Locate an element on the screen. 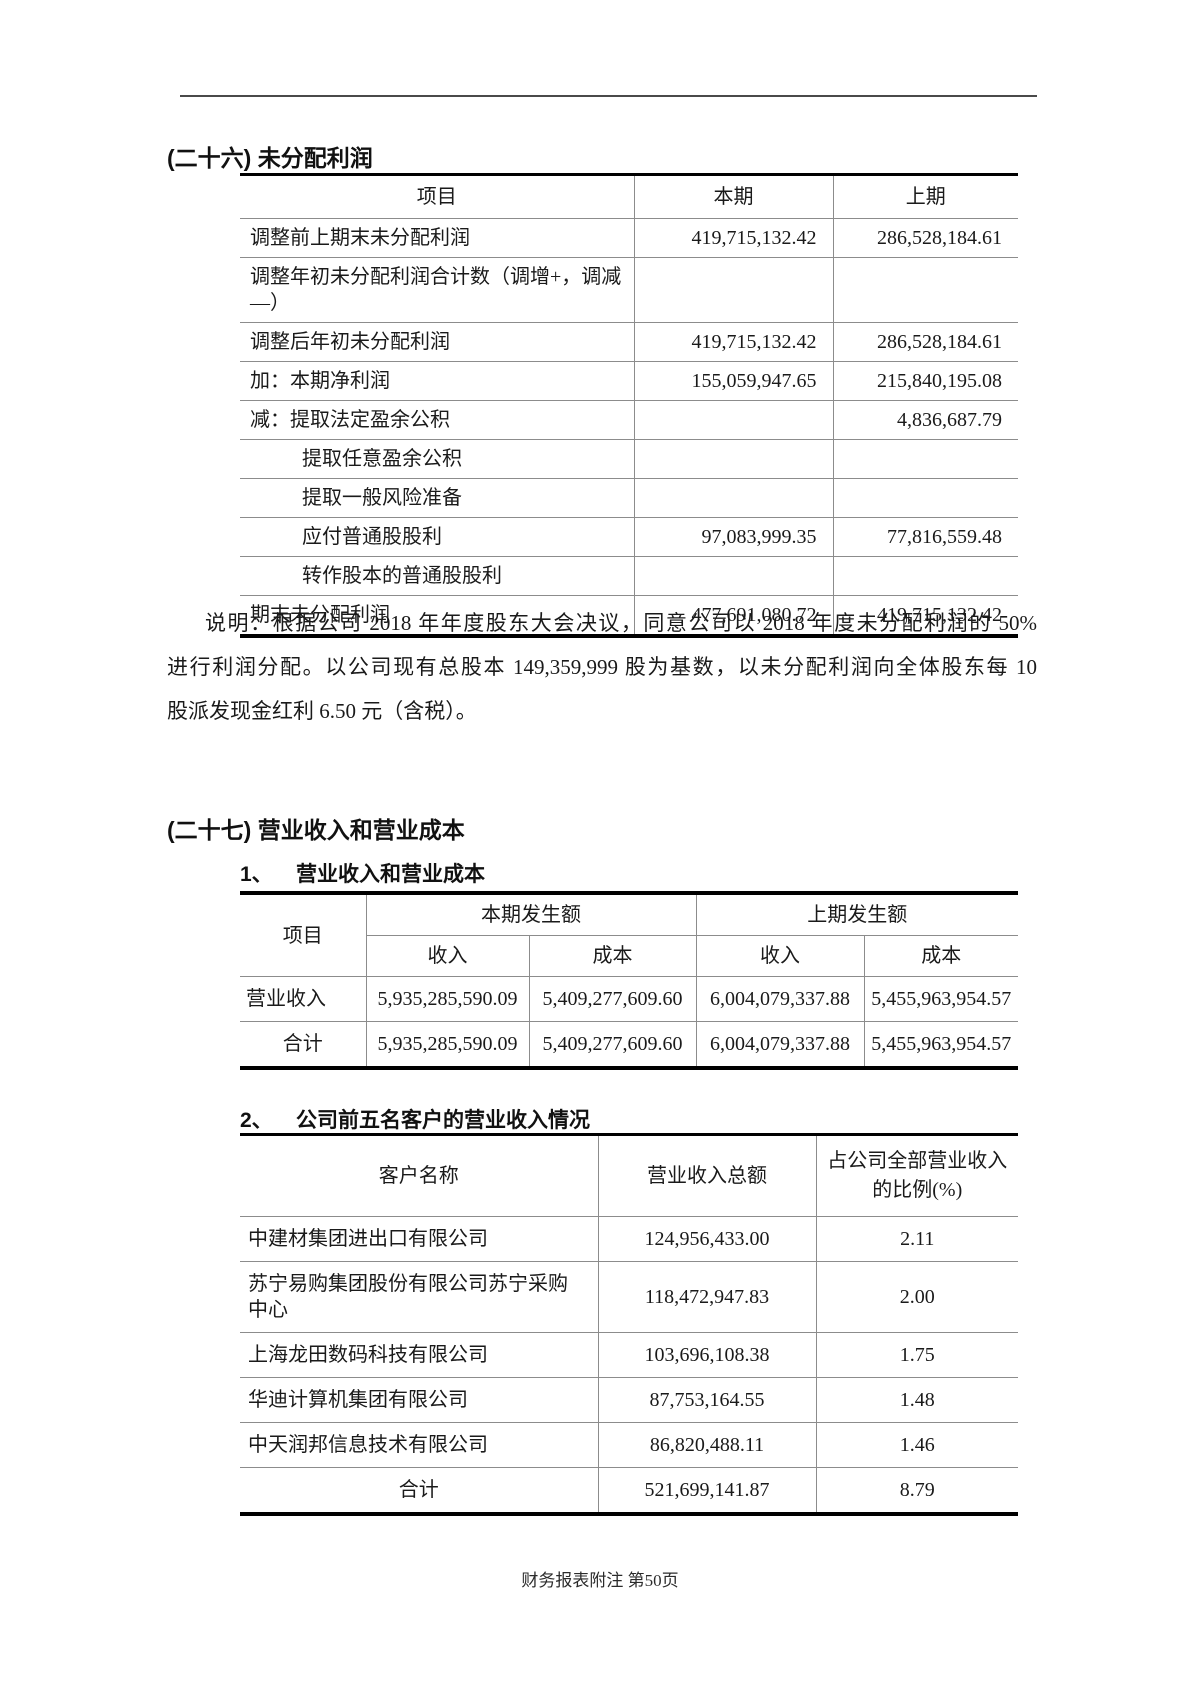 This screenshot has height=1696, width=1200. col-header-prior-income: 收入 is located at coordinates (780, 956).